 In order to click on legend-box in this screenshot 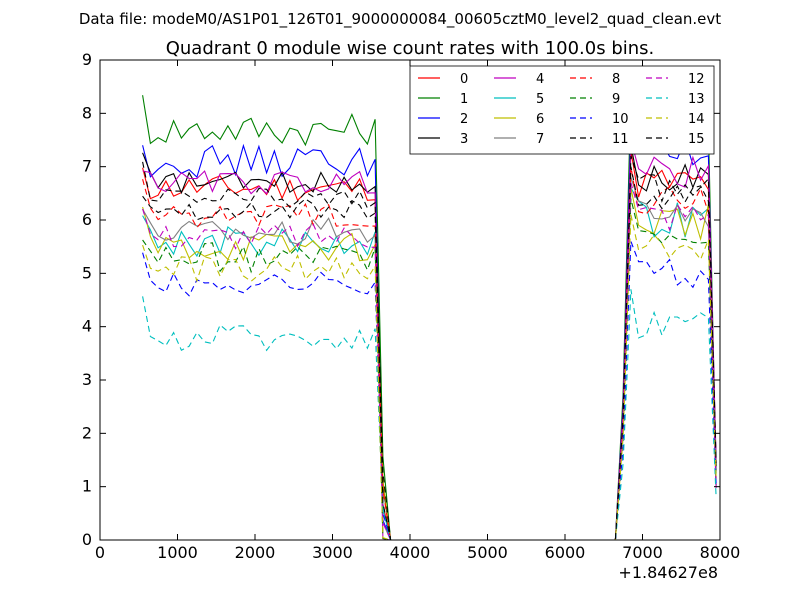, I will do `click(562, 110)`.